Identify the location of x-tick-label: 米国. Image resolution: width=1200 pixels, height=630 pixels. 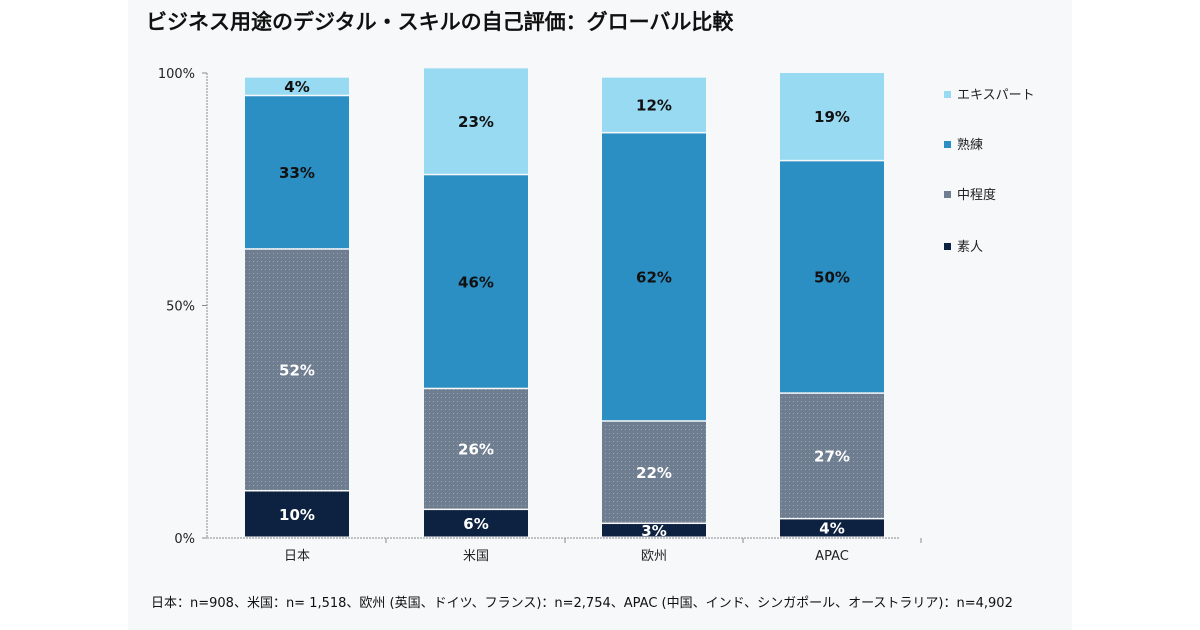
(476, 556).